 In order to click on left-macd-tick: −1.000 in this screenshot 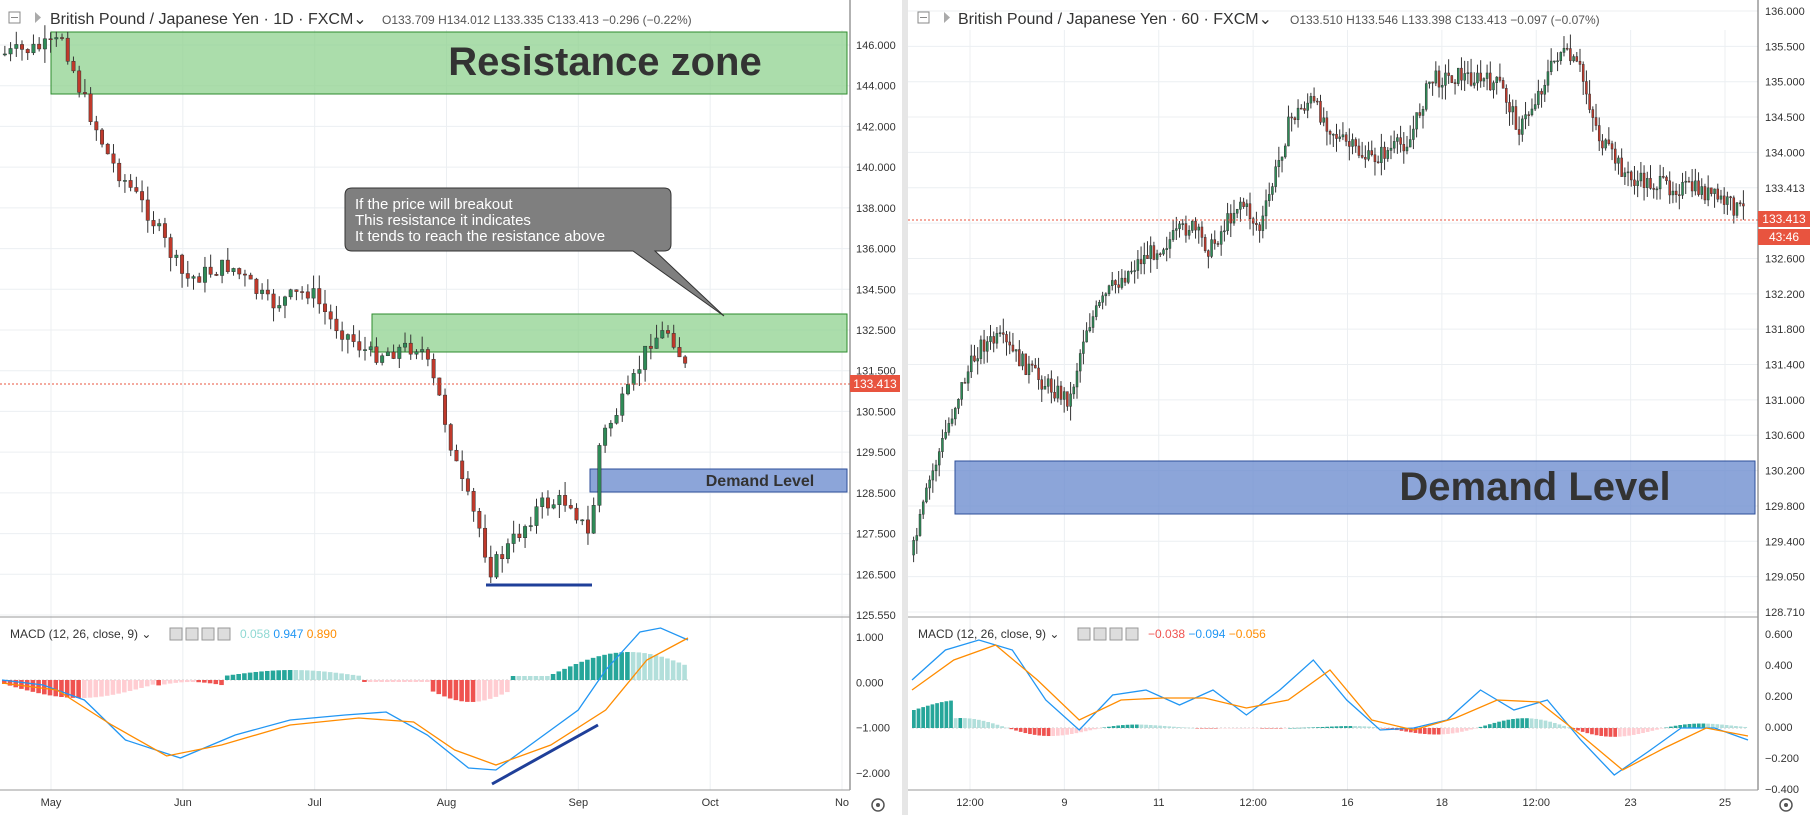, I will do `click(873, 729)`.